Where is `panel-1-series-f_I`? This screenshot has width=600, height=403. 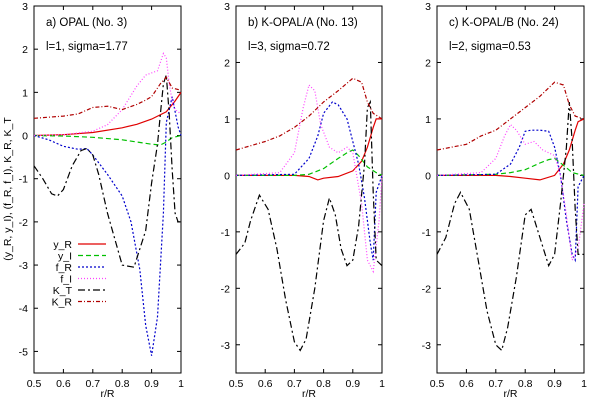
panel-1-series-f_I is located at coordinates (309, 178).